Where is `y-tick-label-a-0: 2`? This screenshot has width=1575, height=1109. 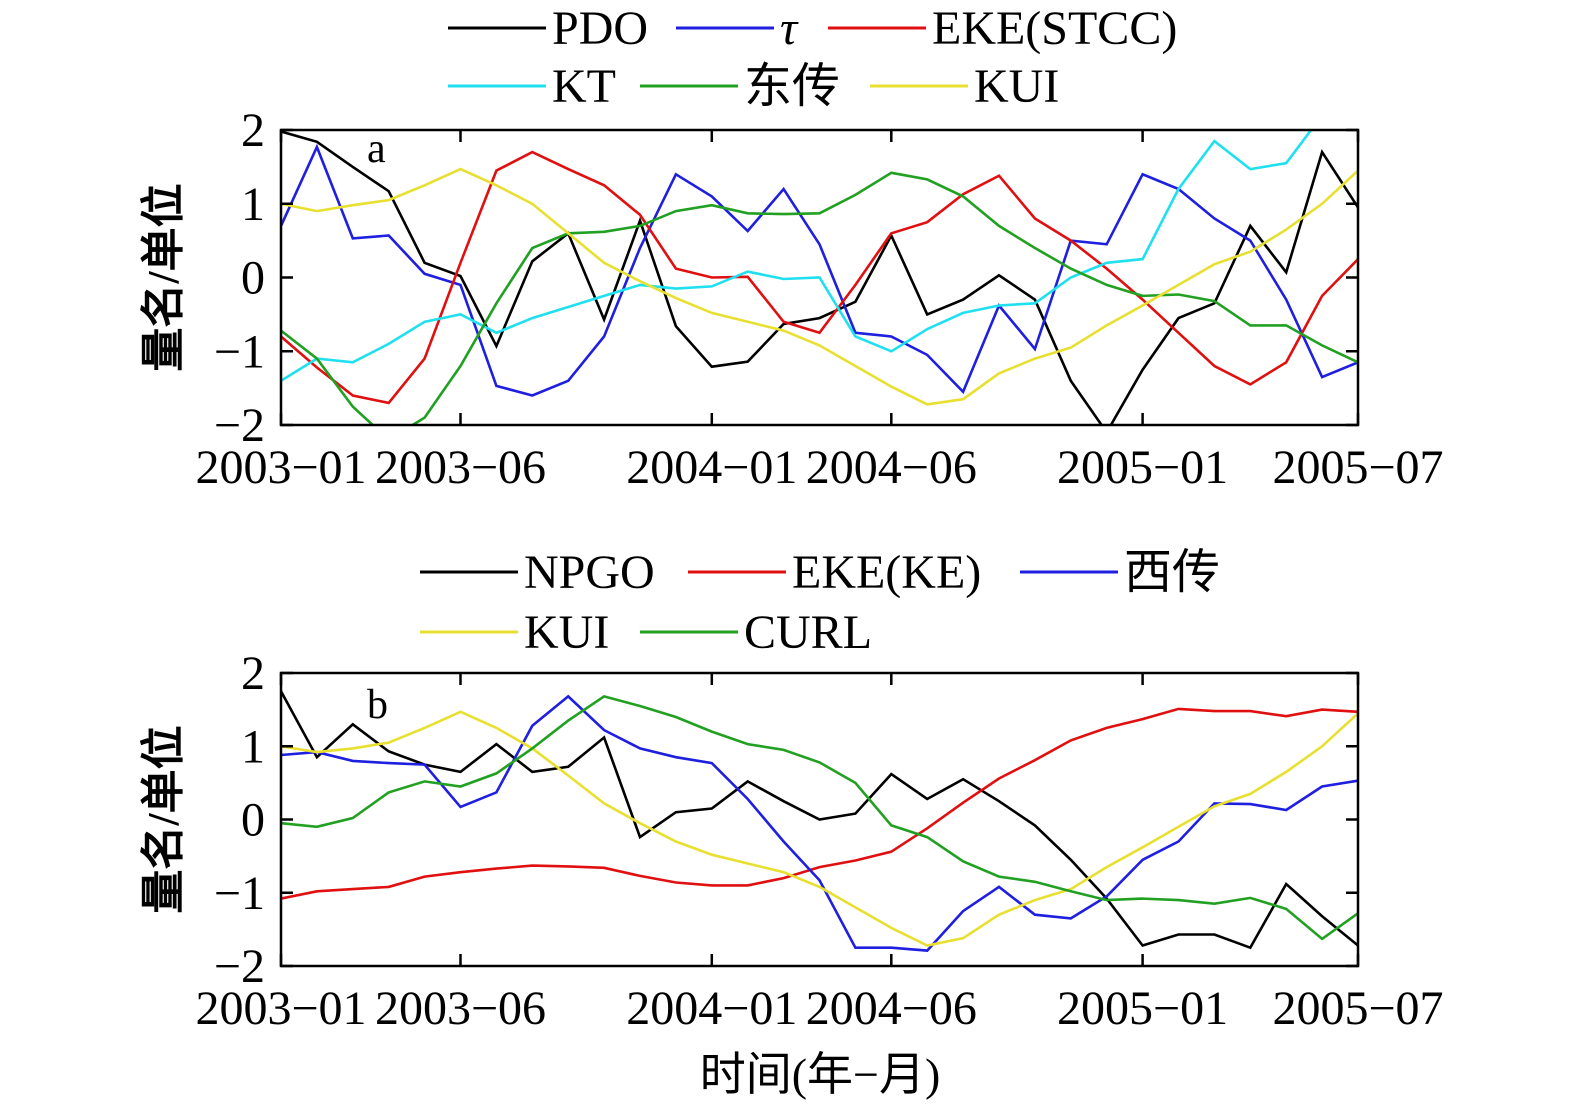 y-tick-label-a-0: 2 is located at coordinates (253, 130).